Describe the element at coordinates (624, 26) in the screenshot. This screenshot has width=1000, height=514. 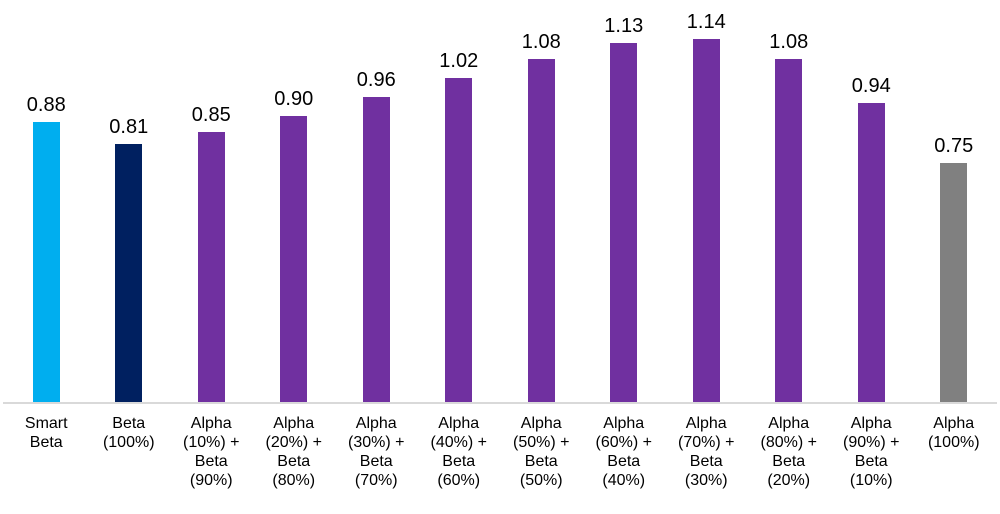
I see `bar-value-label: 1.13` at that location.